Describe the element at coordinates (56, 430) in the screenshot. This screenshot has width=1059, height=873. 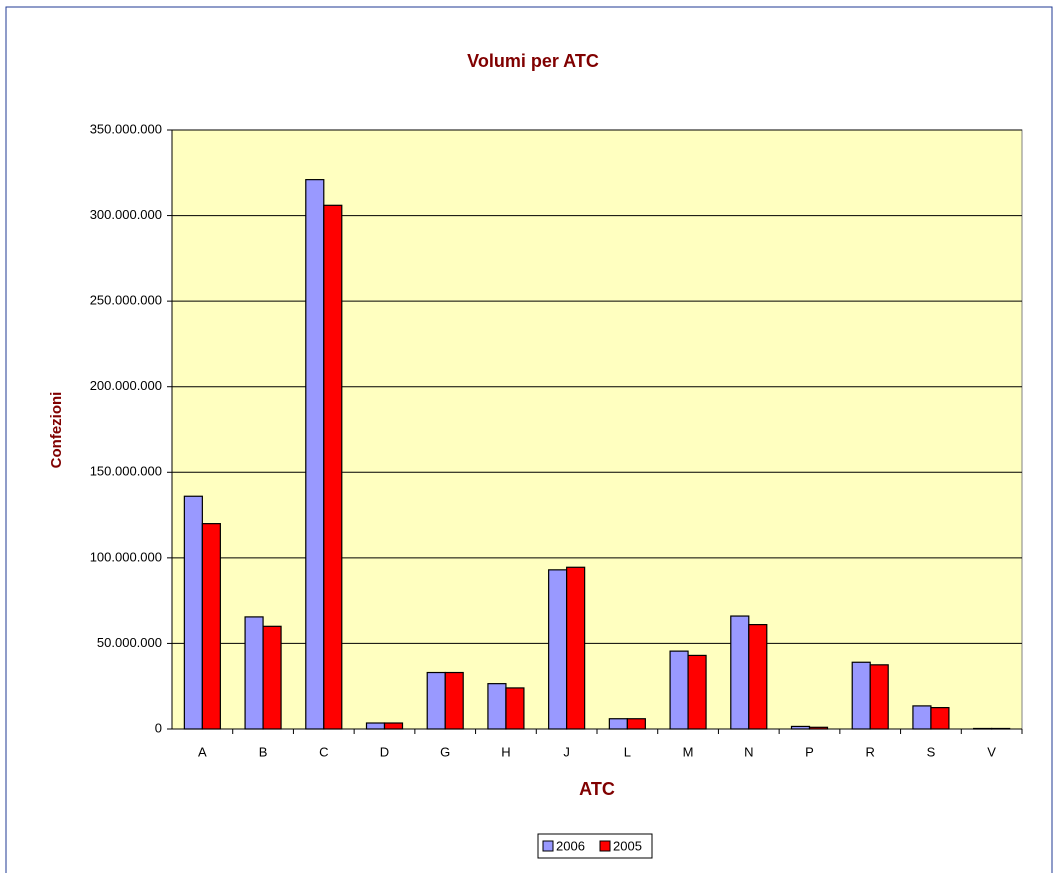
I see `y-axis-label: Confezioni` at that location.